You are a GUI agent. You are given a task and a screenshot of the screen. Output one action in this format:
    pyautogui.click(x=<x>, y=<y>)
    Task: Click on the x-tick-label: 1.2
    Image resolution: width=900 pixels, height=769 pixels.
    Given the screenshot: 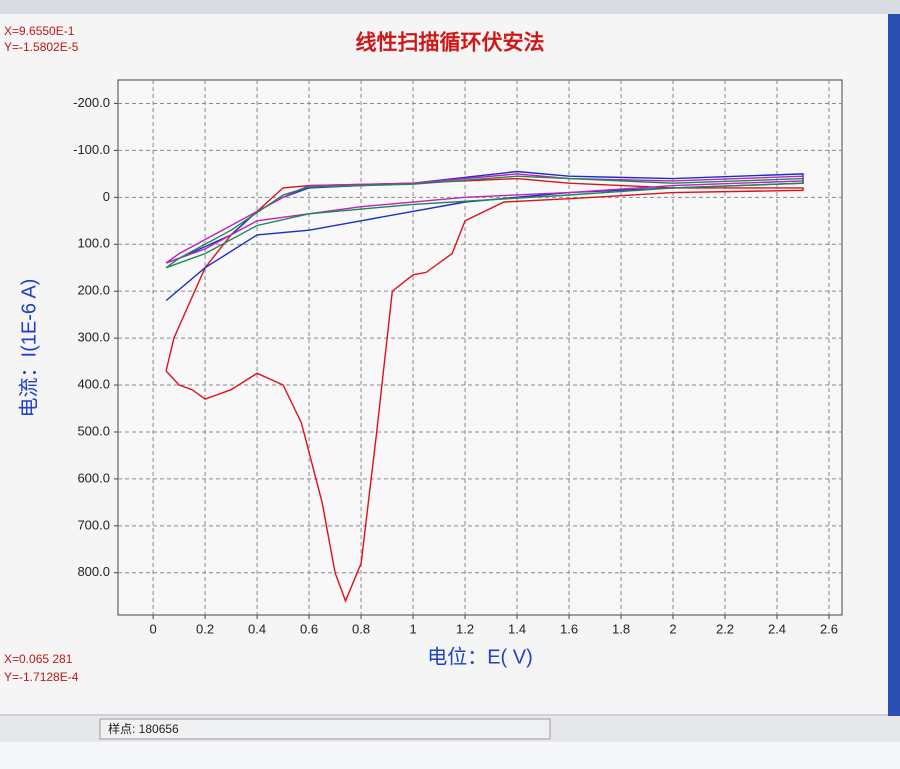 What is the action you would take?
    pyautogui.click(x=465, y=628)
    